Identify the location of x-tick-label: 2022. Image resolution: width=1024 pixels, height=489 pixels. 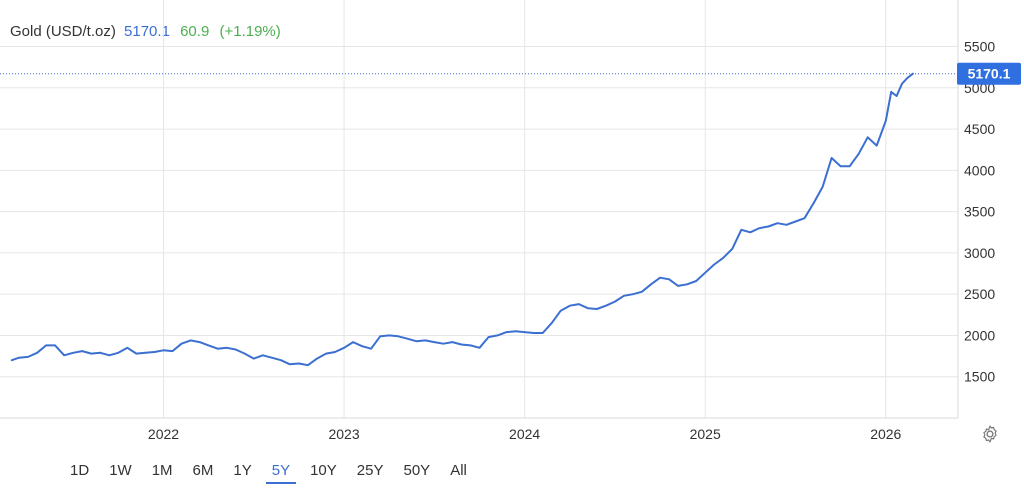
(163, 434).